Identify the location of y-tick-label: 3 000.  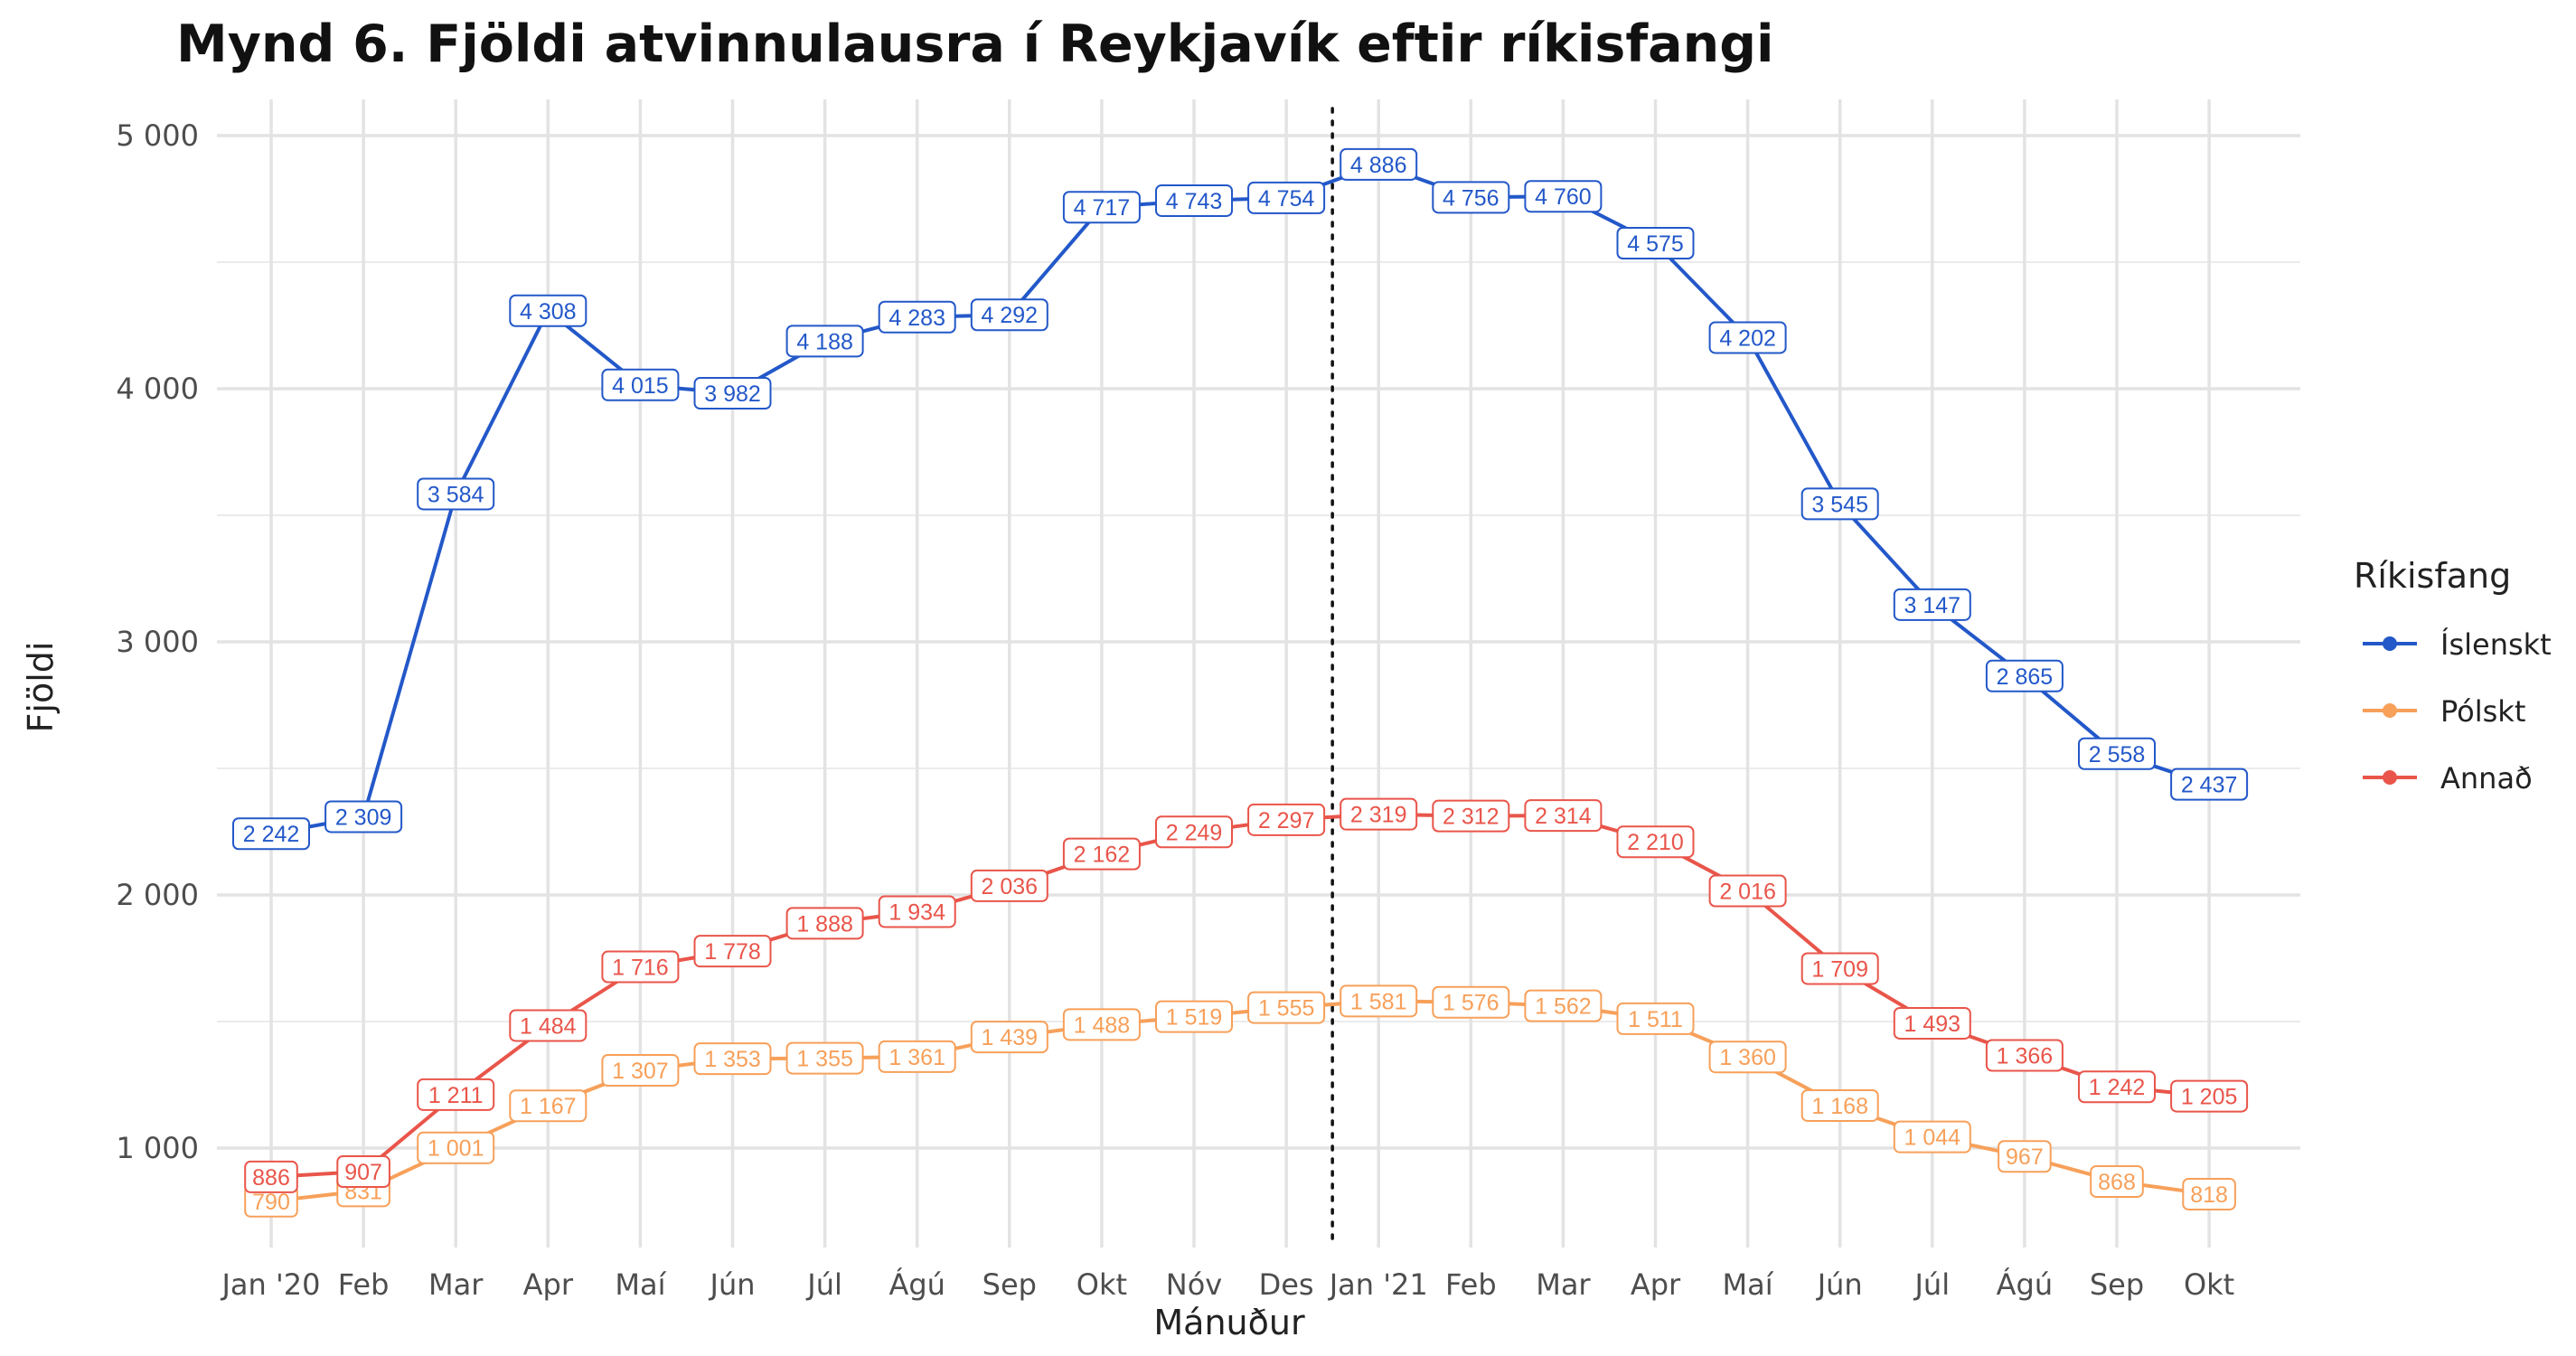
(158, 642).